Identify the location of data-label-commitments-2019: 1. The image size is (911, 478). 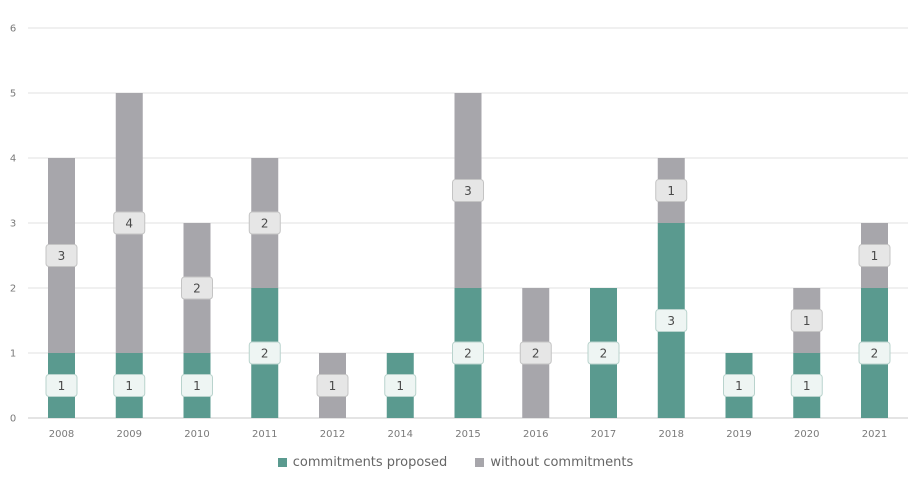
(739, 386).